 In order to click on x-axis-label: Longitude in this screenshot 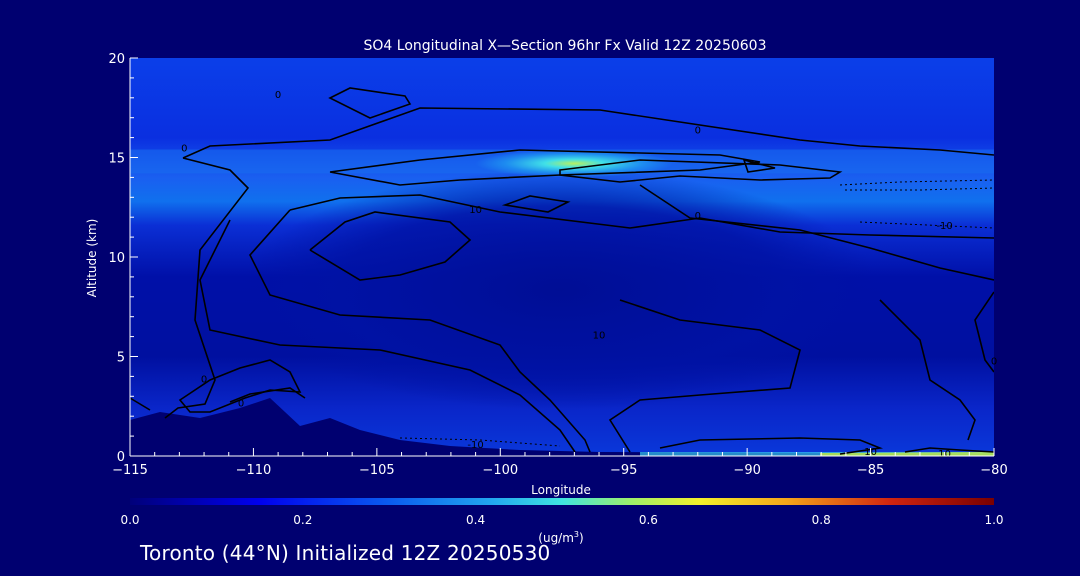, I will do `click(561, 490)`.